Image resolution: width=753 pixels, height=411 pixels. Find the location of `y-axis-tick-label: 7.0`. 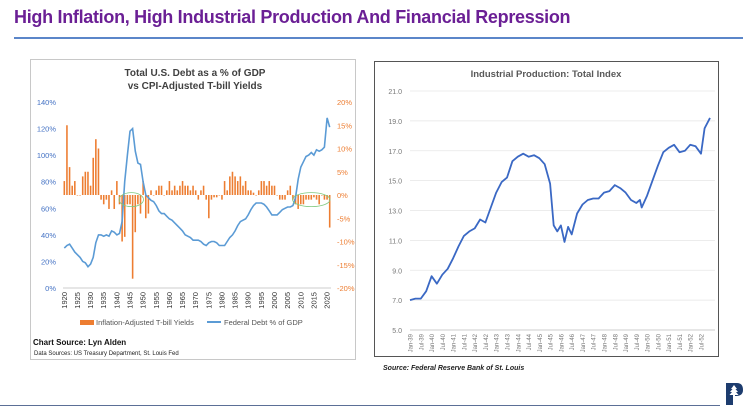

y-axis-tick-label: 7.0 is located at coordinates (397, 301).